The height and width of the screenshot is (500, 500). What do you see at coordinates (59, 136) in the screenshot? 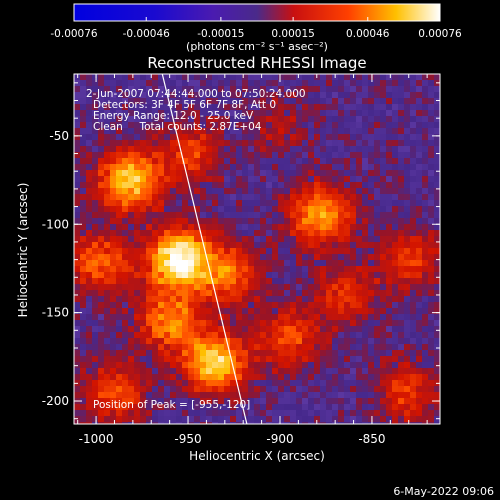
I see `y-tick-label: -50` at bounding box center [59, 136].